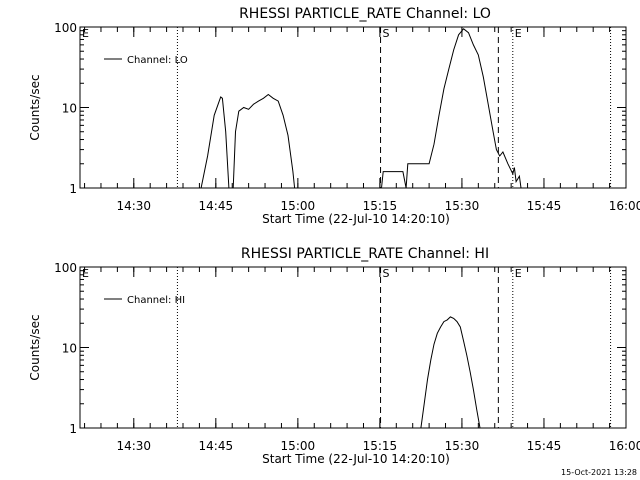 The height and width of the screenshot is (480, 640). Describe the element at coordinates (365, 254) in the screenshot. I see `chart-title: RHESSI PARTICLE_RATE Channel: HI` at that location.